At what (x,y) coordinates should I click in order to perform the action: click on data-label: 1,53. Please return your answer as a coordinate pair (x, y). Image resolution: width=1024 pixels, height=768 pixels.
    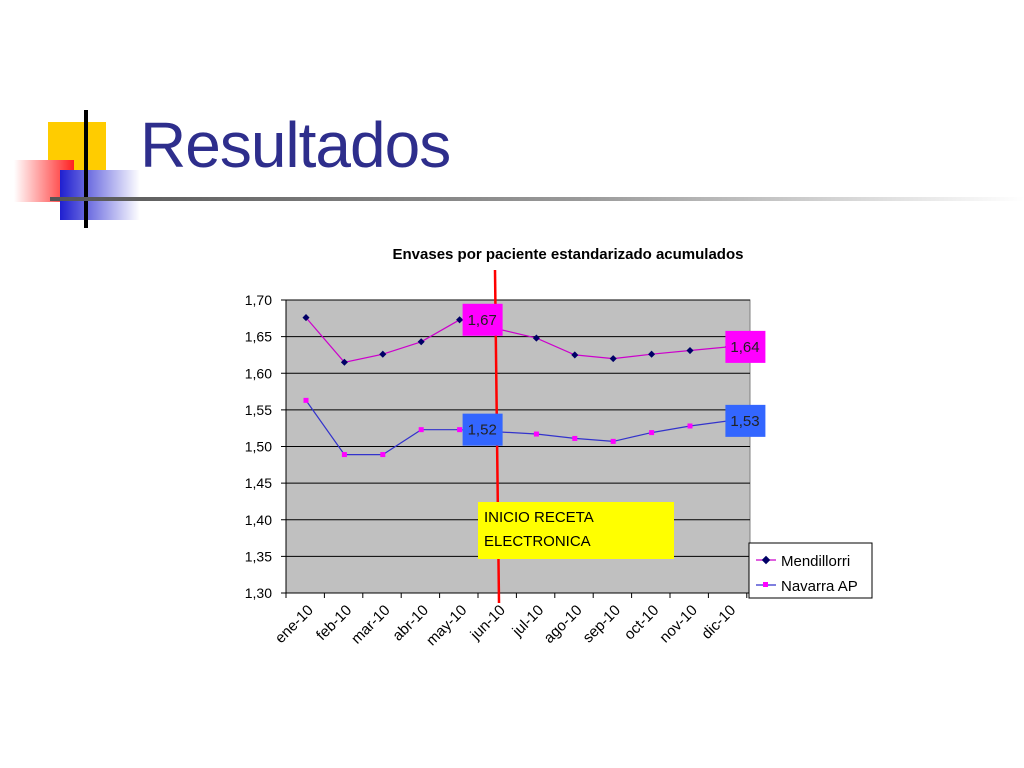
    Looking at the image, I should click on (744, 421).